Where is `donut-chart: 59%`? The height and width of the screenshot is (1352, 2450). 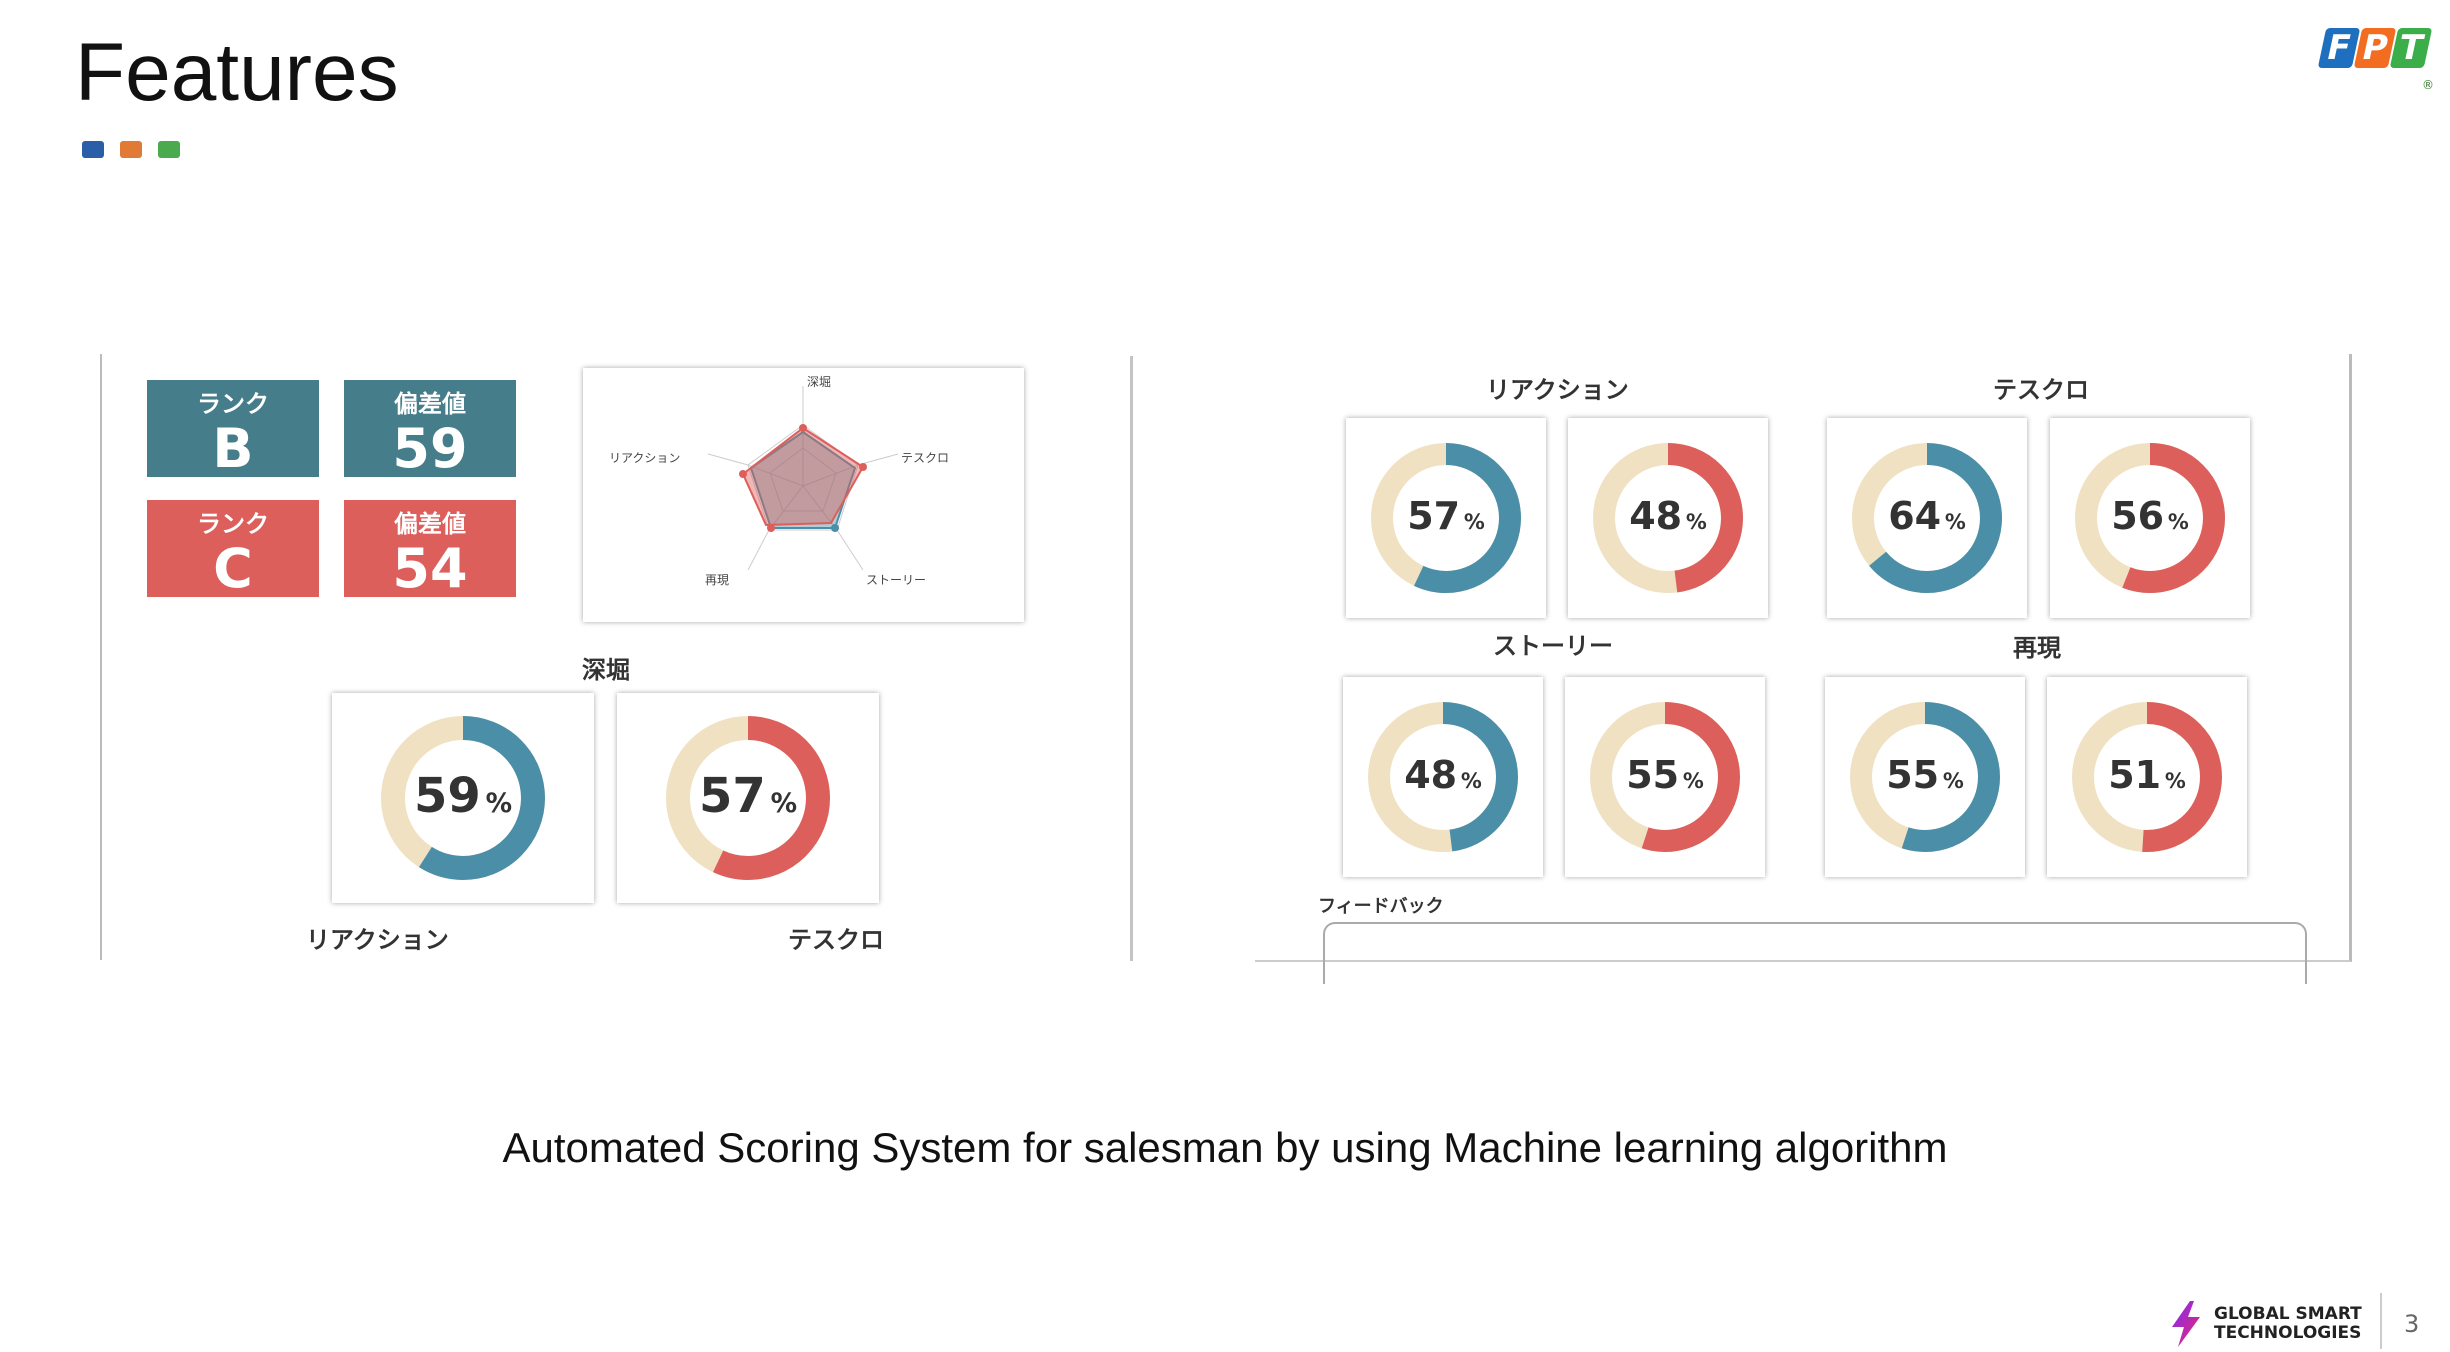 donut-chart: 59% is located at coordinates (463, 798).